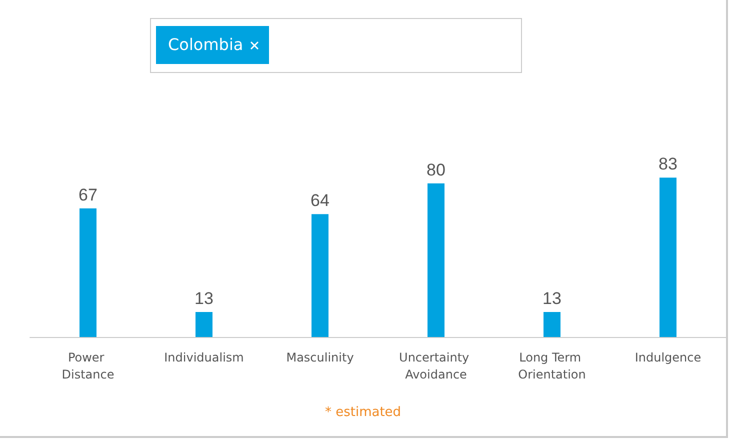 This screenshot has width=736, height=444. I want to click on x-tick-label: Long Term Orientation, so click(552, 366).